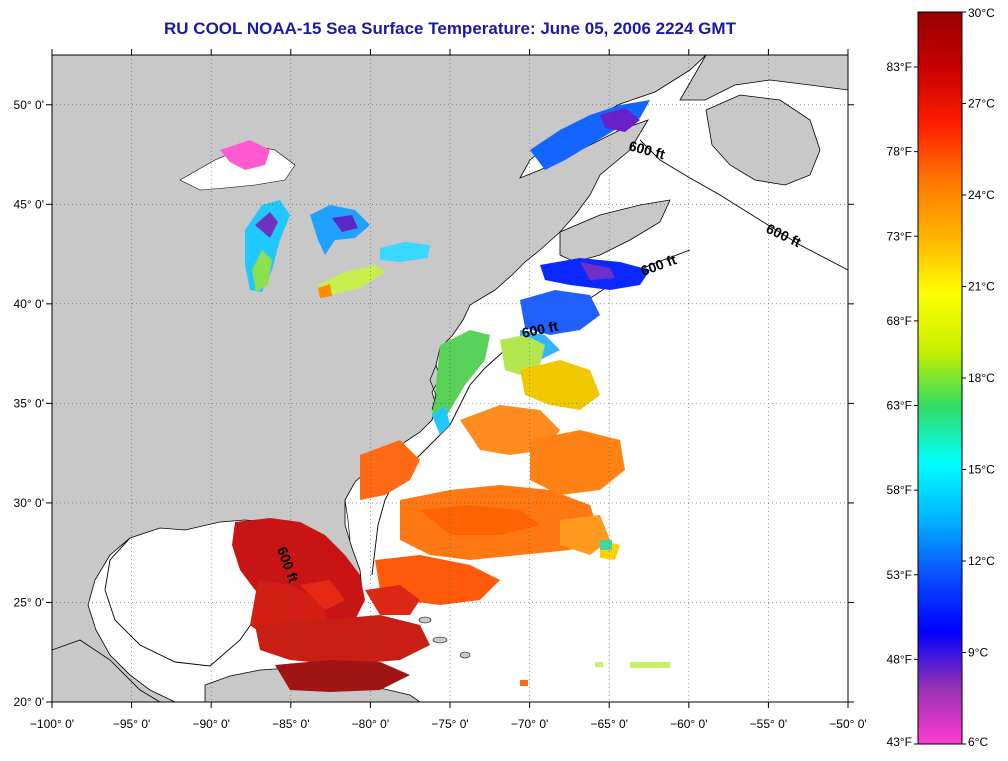 This screenshot has height=761, width=1008. What do you see at coordinates (899, 575) in the screenshot?
I see `colorbar-f-label: 53°F` at bounding box center [899, 575].